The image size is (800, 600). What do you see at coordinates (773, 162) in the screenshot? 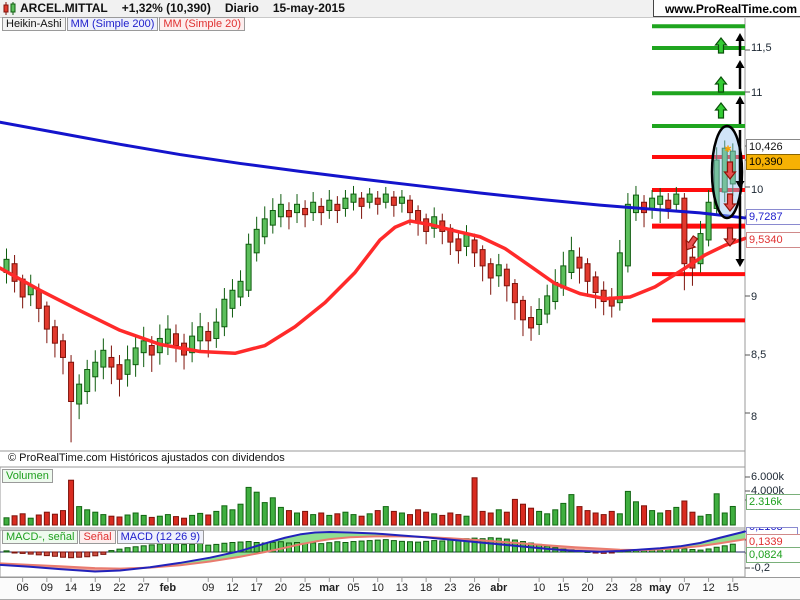
I see `price-box-last: 10,390` at bounding box center [773, 162].